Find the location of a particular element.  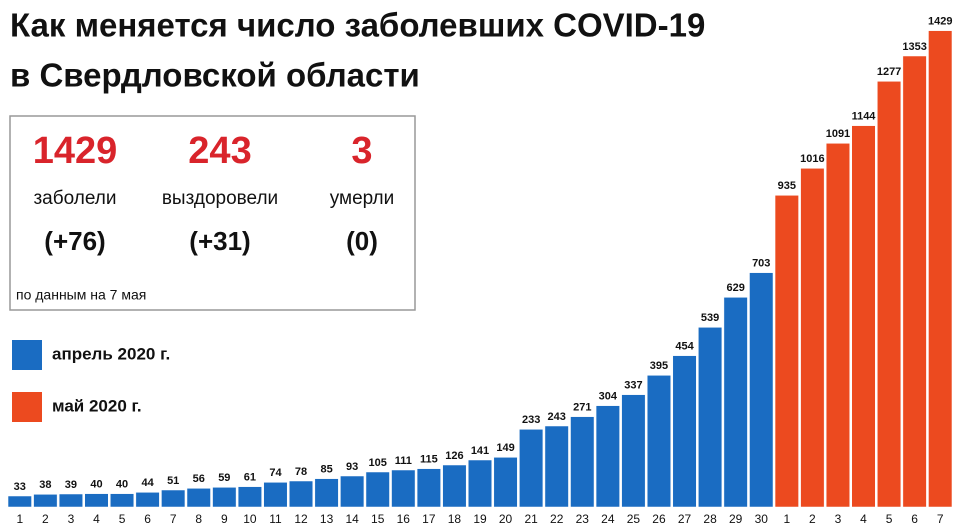

value-label: 61 is located at coordinates (250, 478).